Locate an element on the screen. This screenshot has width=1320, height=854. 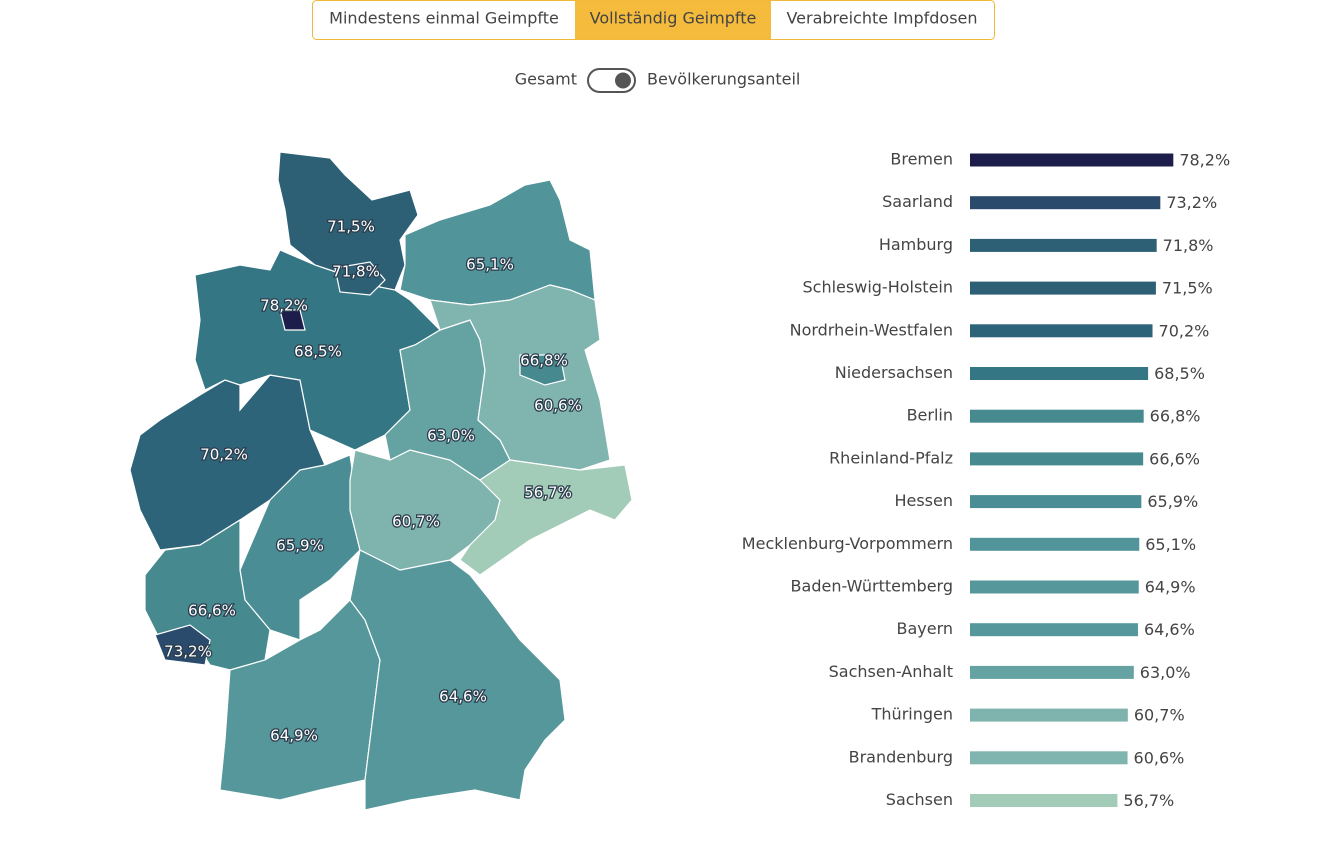
value-label: 66,8% is located at coordinates (1175, 416).